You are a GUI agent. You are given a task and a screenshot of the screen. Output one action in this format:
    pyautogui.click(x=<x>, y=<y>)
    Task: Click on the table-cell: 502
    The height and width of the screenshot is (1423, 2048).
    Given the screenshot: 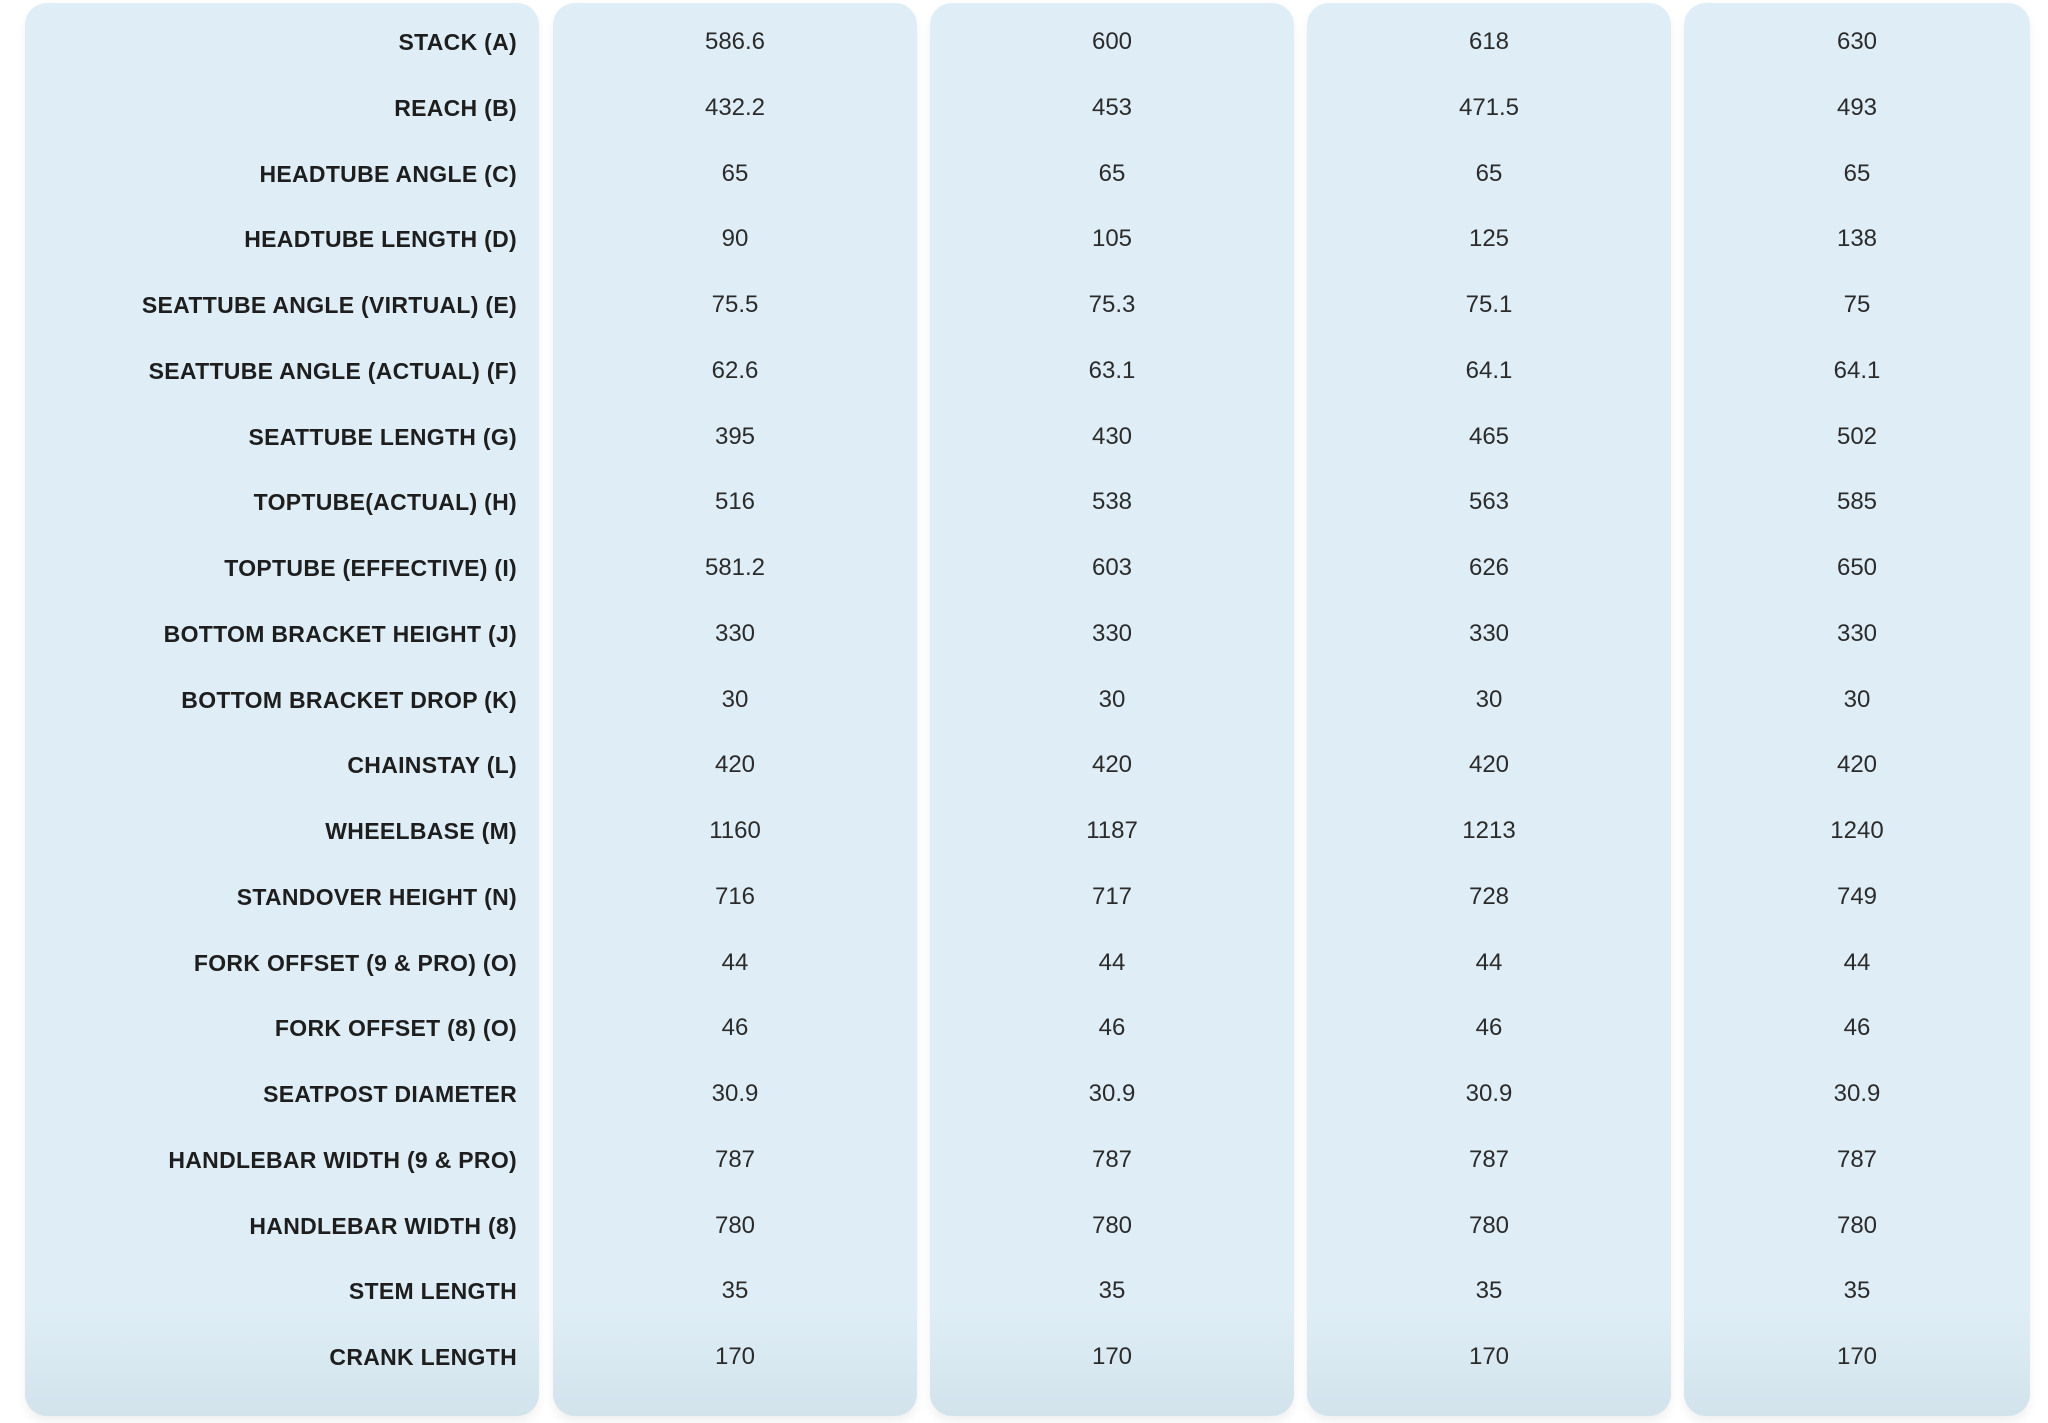 What is the action you would take?
    pyautogui.click(x=1857, y=436)
    